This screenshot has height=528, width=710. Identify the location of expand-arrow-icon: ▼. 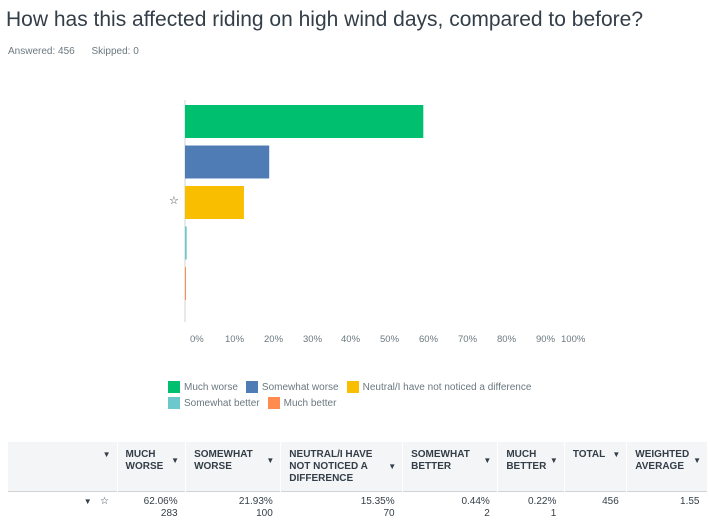
(87, 501).